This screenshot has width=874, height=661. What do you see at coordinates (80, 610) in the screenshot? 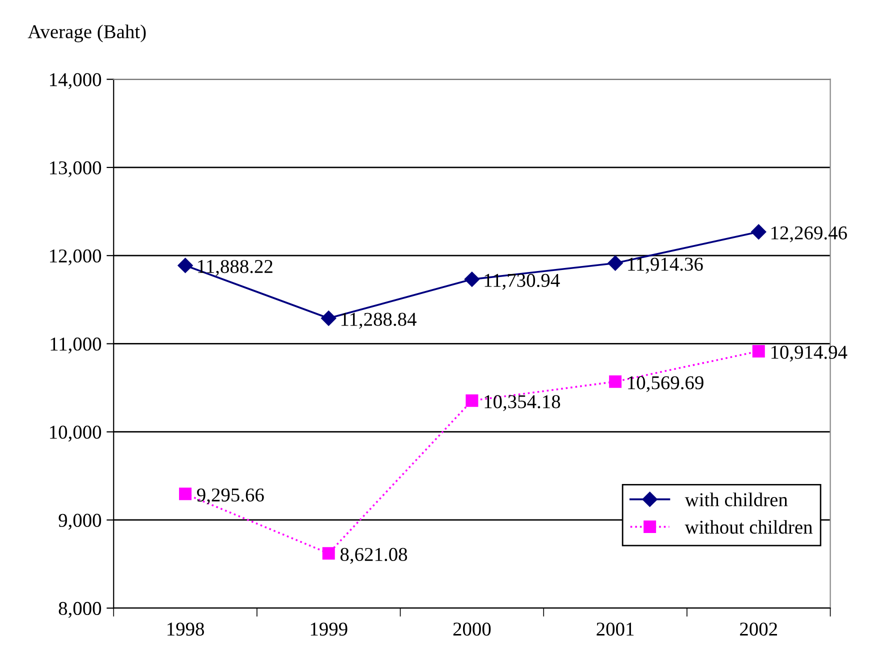
I see `y-tick-label: 8,000` at bounding box center [80, 610].